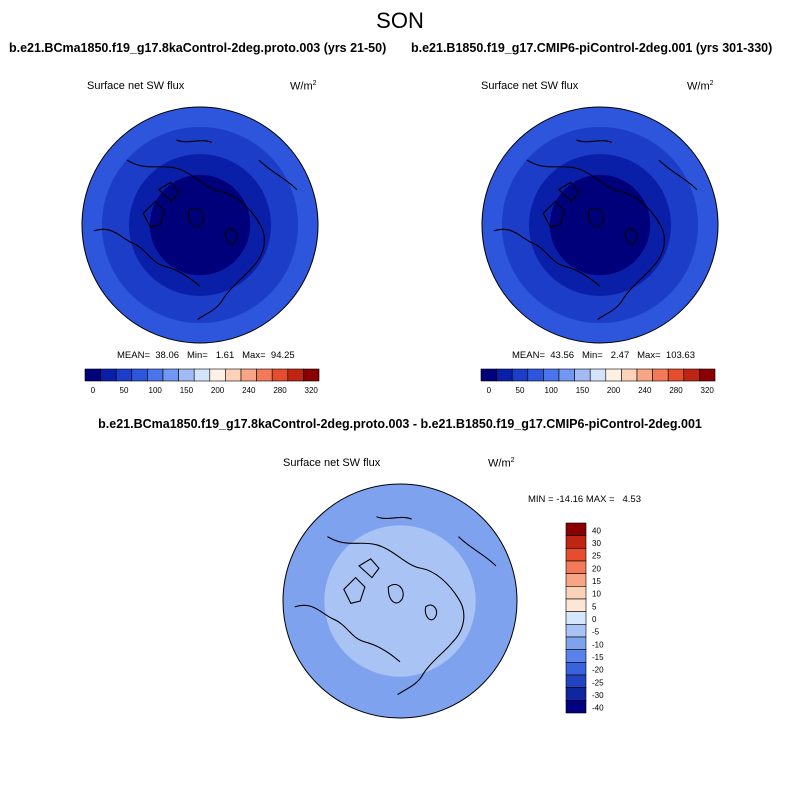 The image size is (800, 800). Describe the element at coordinates (187, 390) in the screenshot. I see `panel-1-colorbar-tick-label: 150` at that location.